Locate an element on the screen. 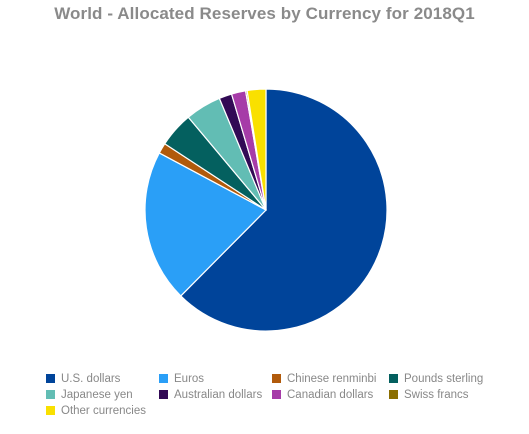  legend-item-japanese-yen: Japanese yen is located at coordinates (102, 394).